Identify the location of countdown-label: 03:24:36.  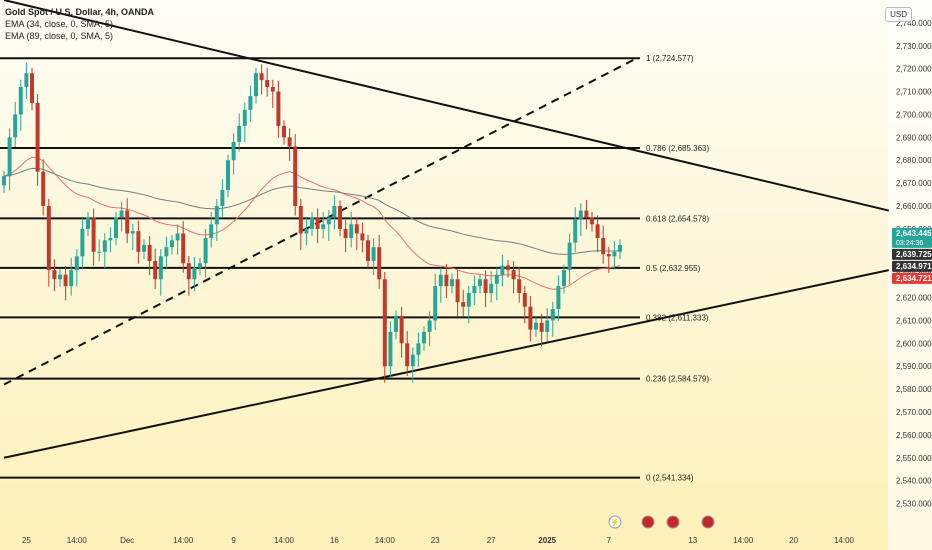
(909, 243).